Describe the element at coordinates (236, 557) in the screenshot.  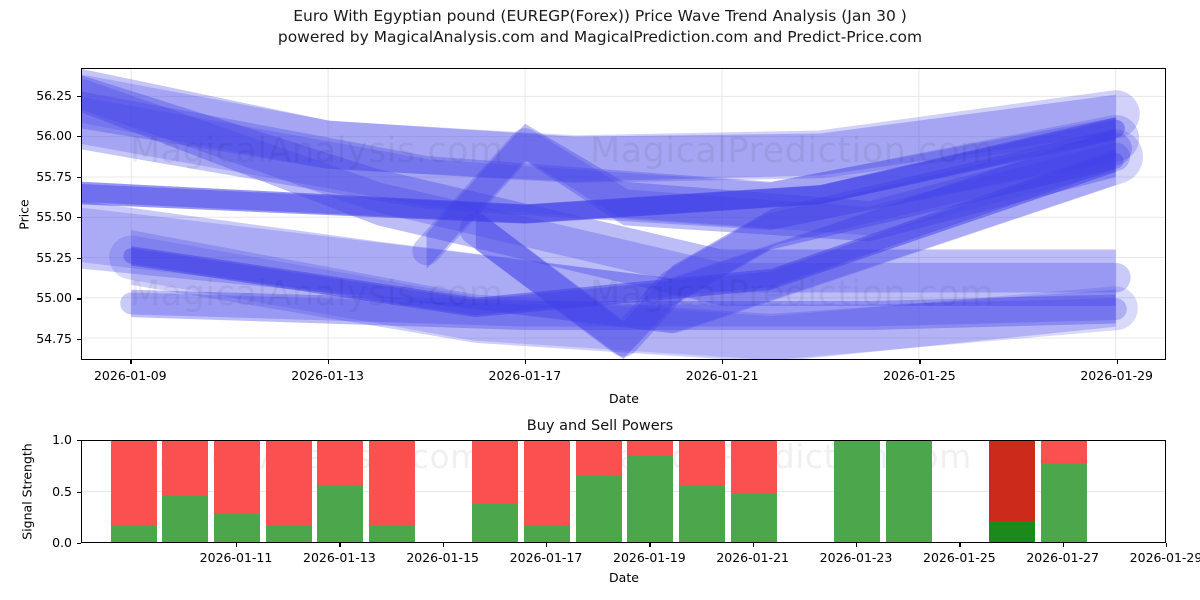
I see `power-x-tick-label: 2026-01-11` at that location.